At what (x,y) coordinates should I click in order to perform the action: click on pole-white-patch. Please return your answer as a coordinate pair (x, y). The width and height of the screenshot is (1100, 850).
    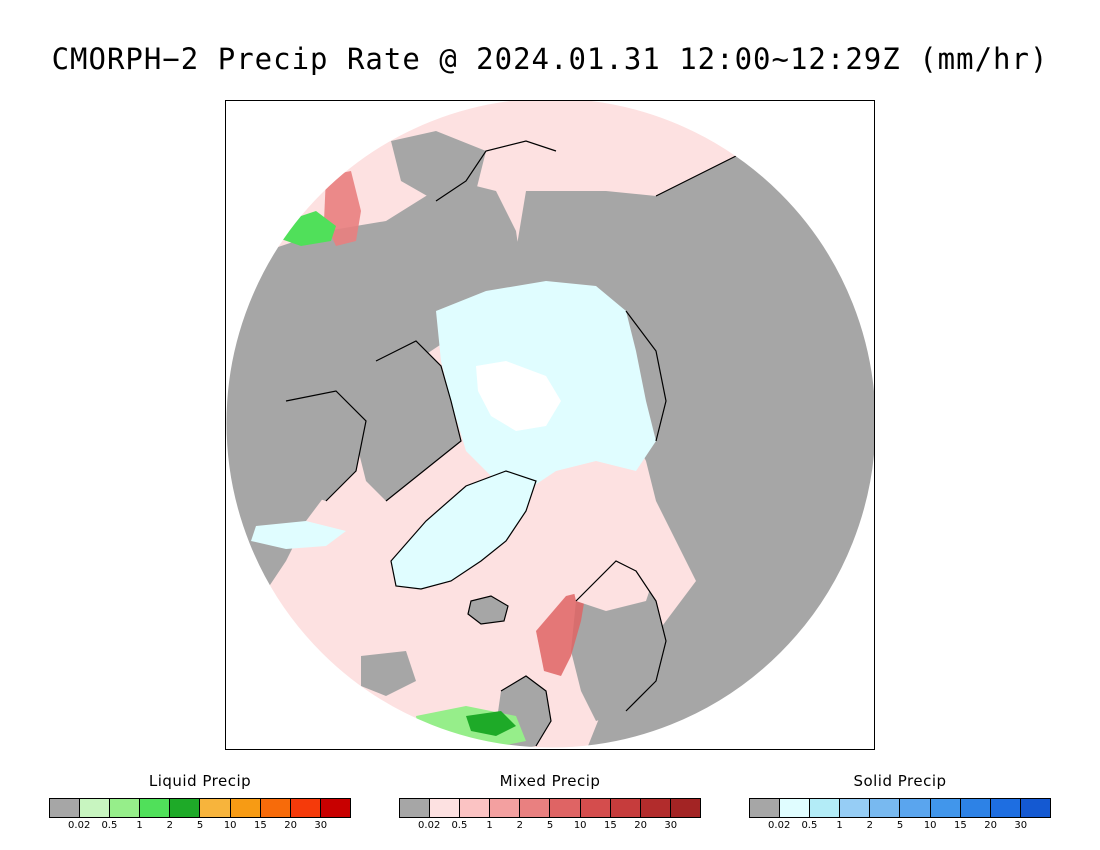
    Looking at the image, I should click on (518, 396).